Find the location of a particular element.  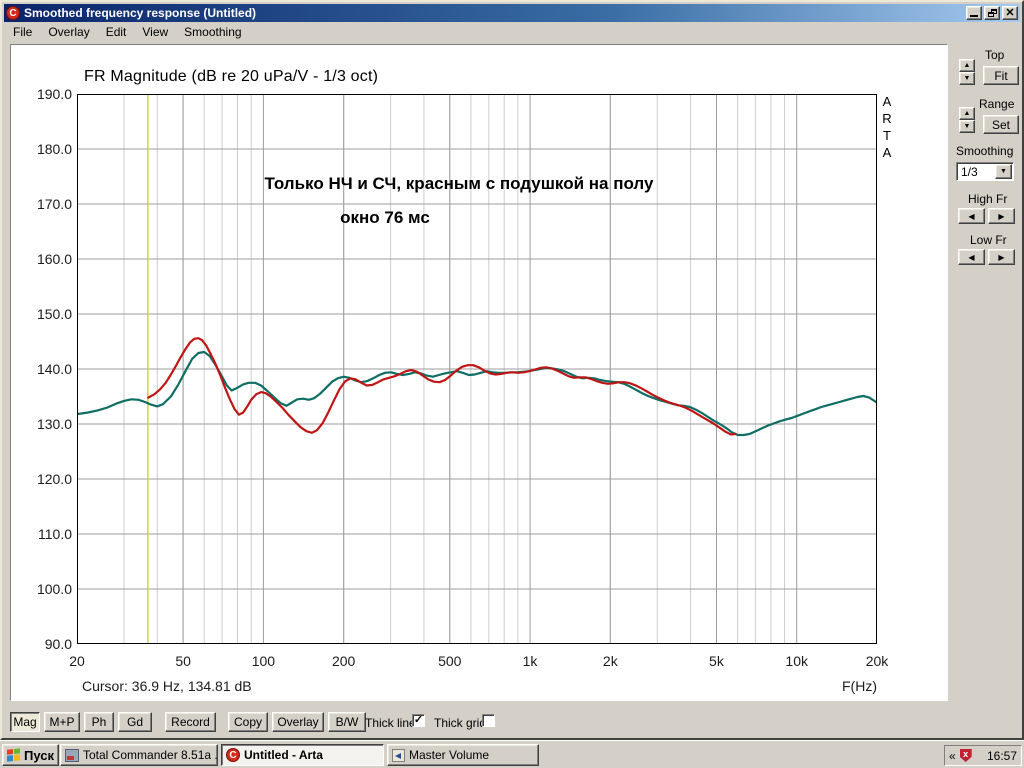

menu-bar: File Overlay Edit View Smoothing is located at coordinates (512, 31).